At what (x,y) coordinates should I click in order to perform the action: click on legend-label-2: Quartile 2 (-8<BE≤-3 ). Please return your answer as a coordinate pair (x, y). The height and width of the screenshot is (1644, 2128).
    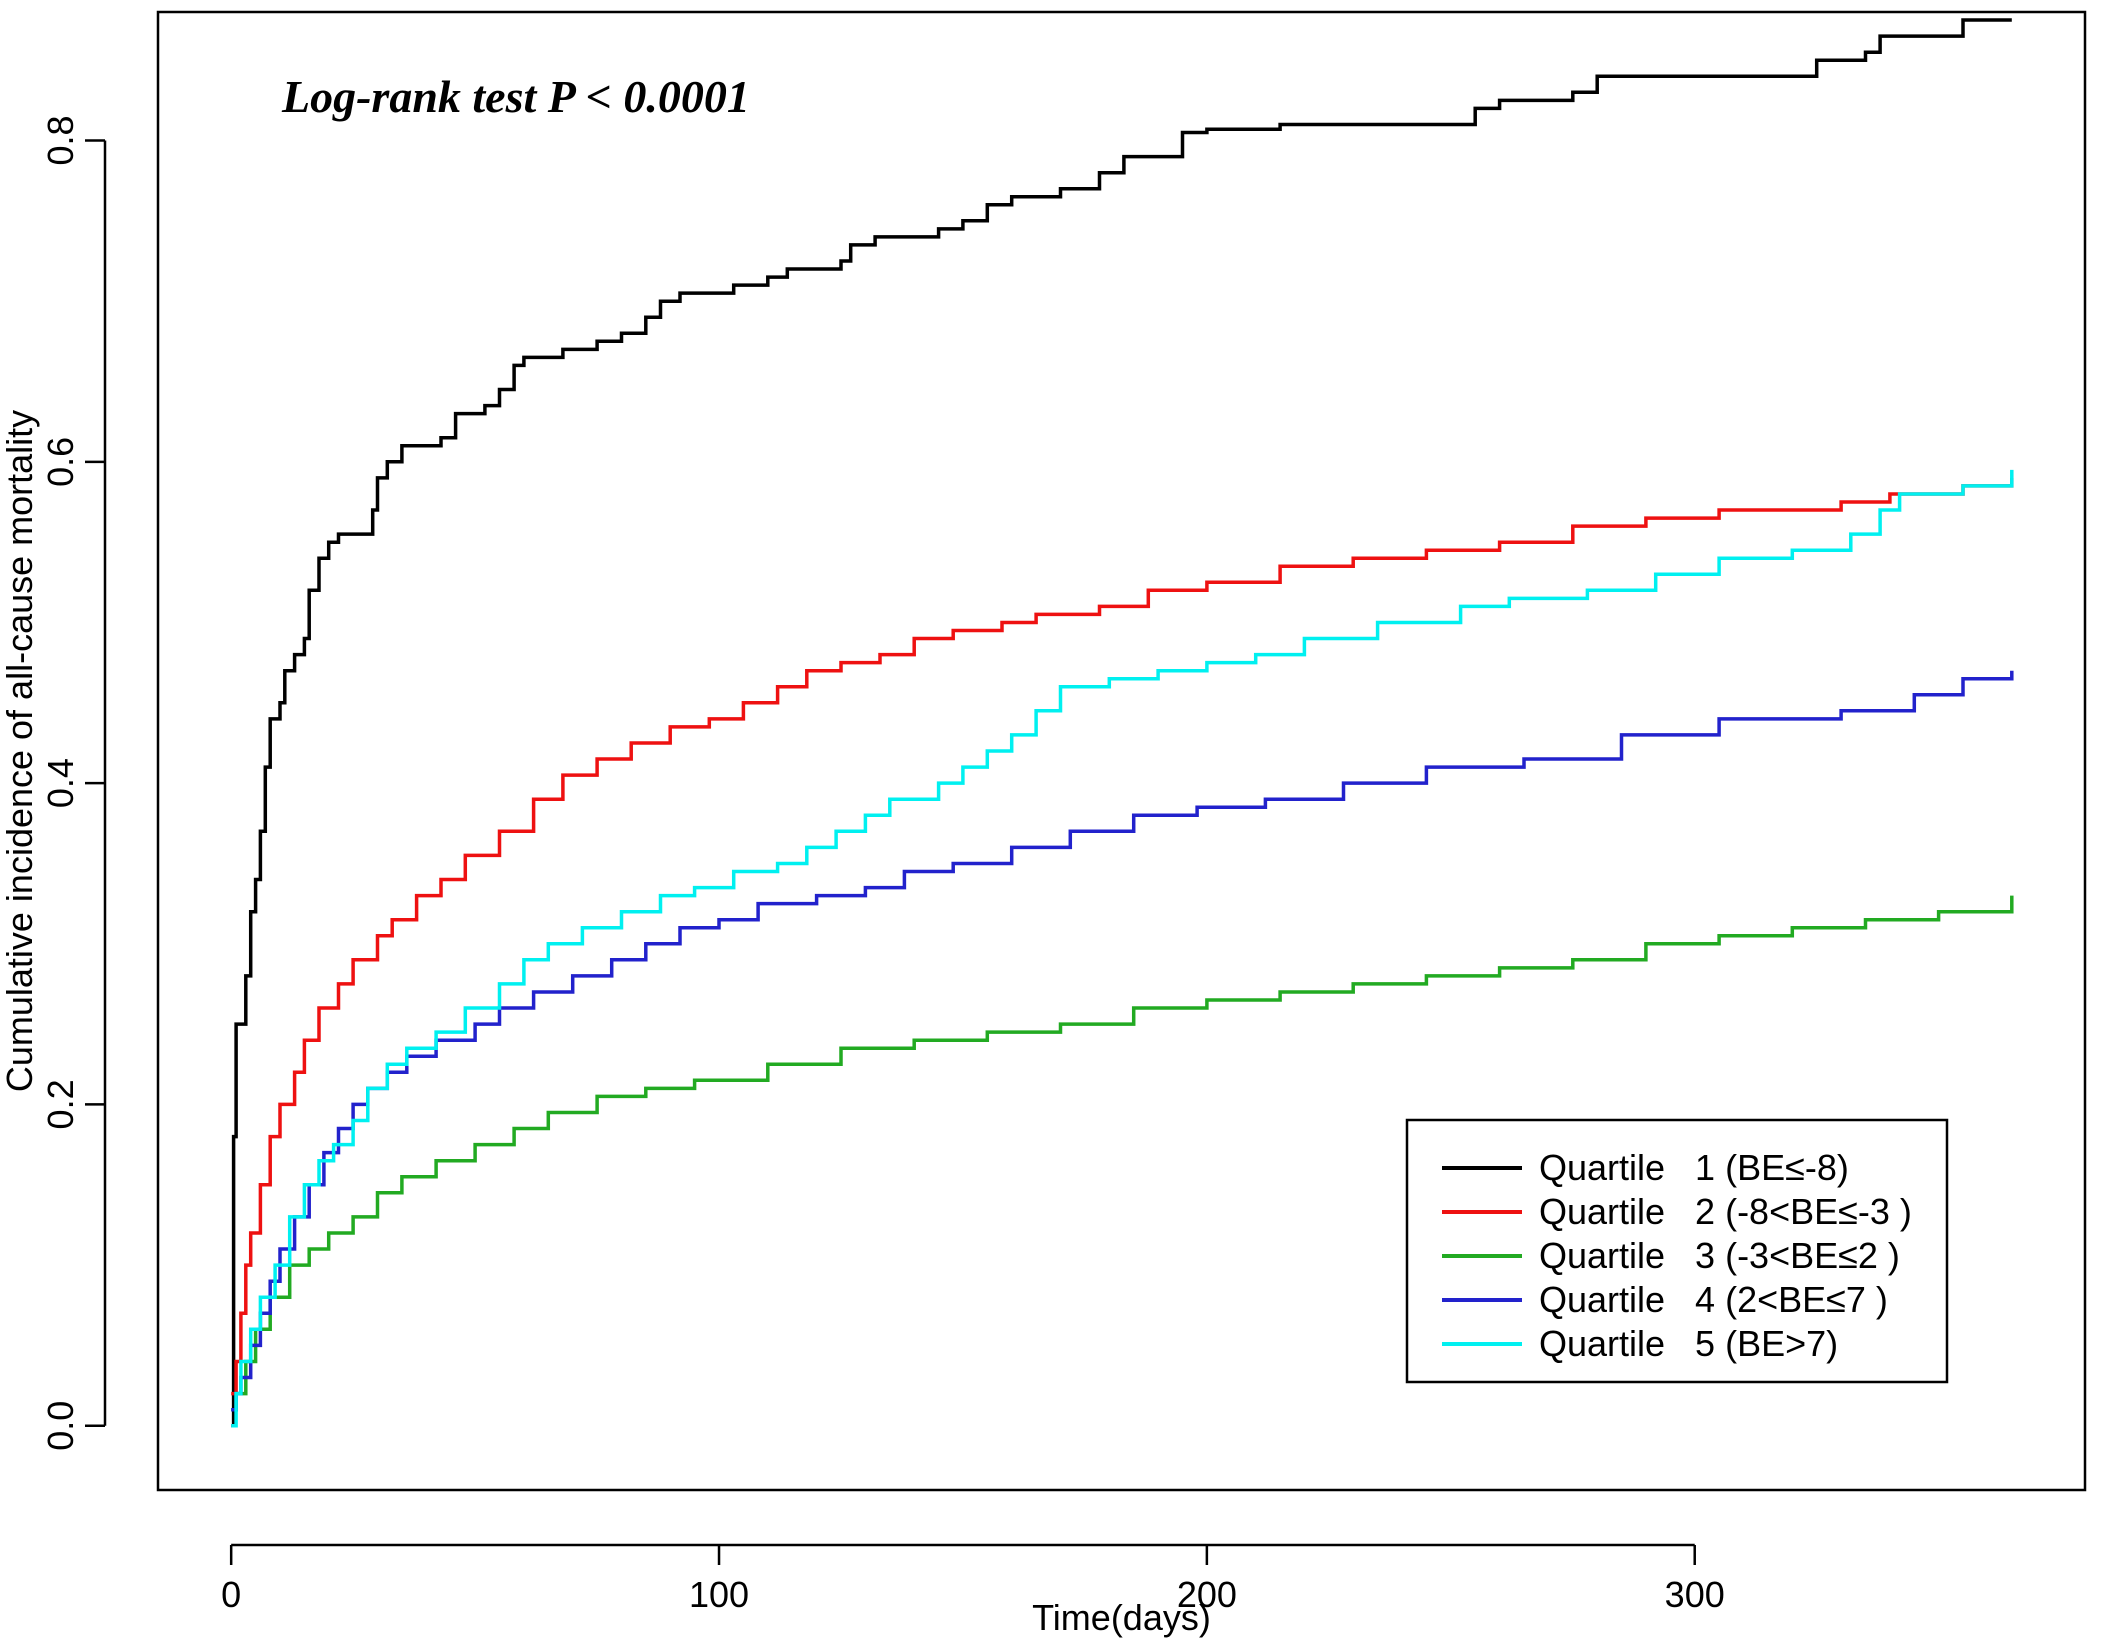
    Looking at the image, I should click on (1725, 1211).